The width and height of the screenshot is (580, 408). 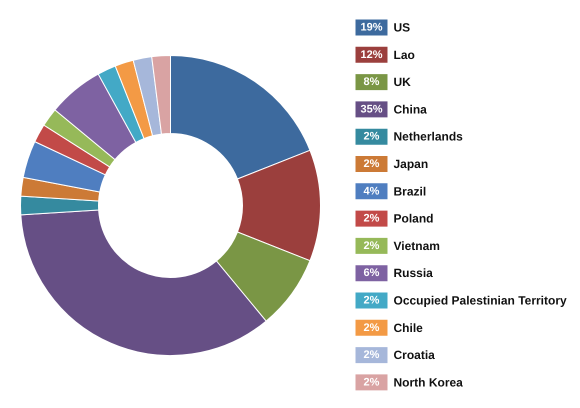 I want to click on legend-label: Russia, so click(x=414, y=273).